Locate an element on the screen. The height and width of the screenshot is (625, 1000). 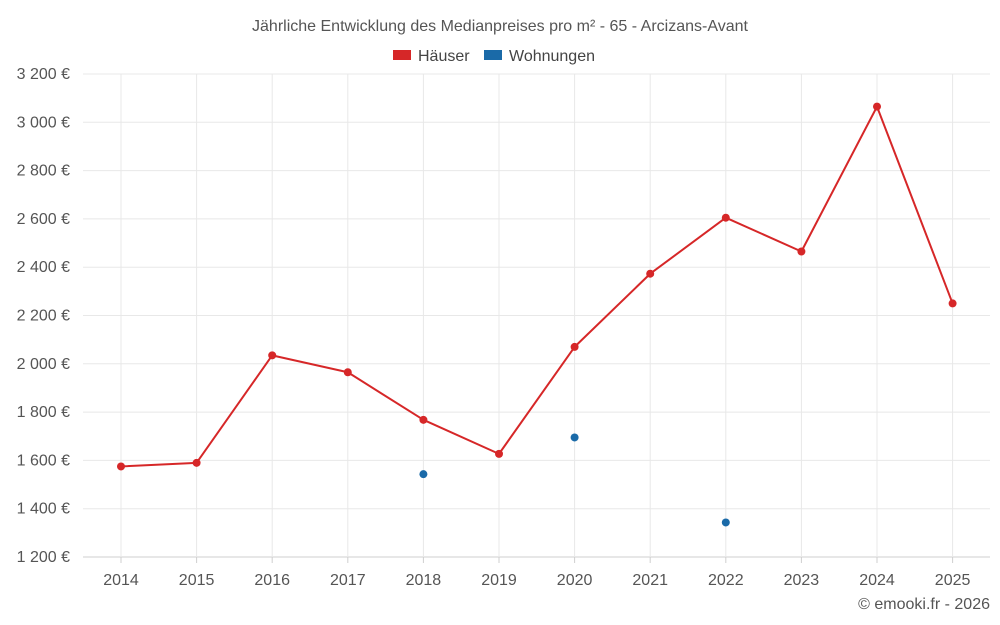
x-tick-label: 2016 is located at coordinates (272, 580).